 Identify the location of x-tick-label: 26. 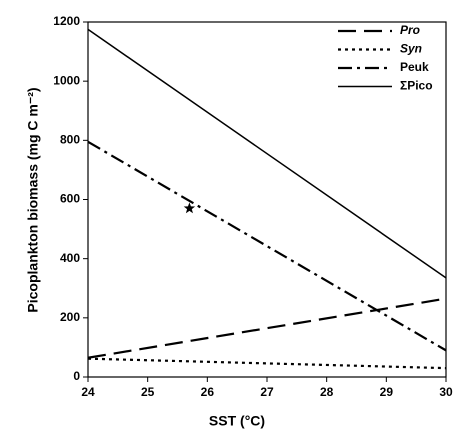
(208, 392).